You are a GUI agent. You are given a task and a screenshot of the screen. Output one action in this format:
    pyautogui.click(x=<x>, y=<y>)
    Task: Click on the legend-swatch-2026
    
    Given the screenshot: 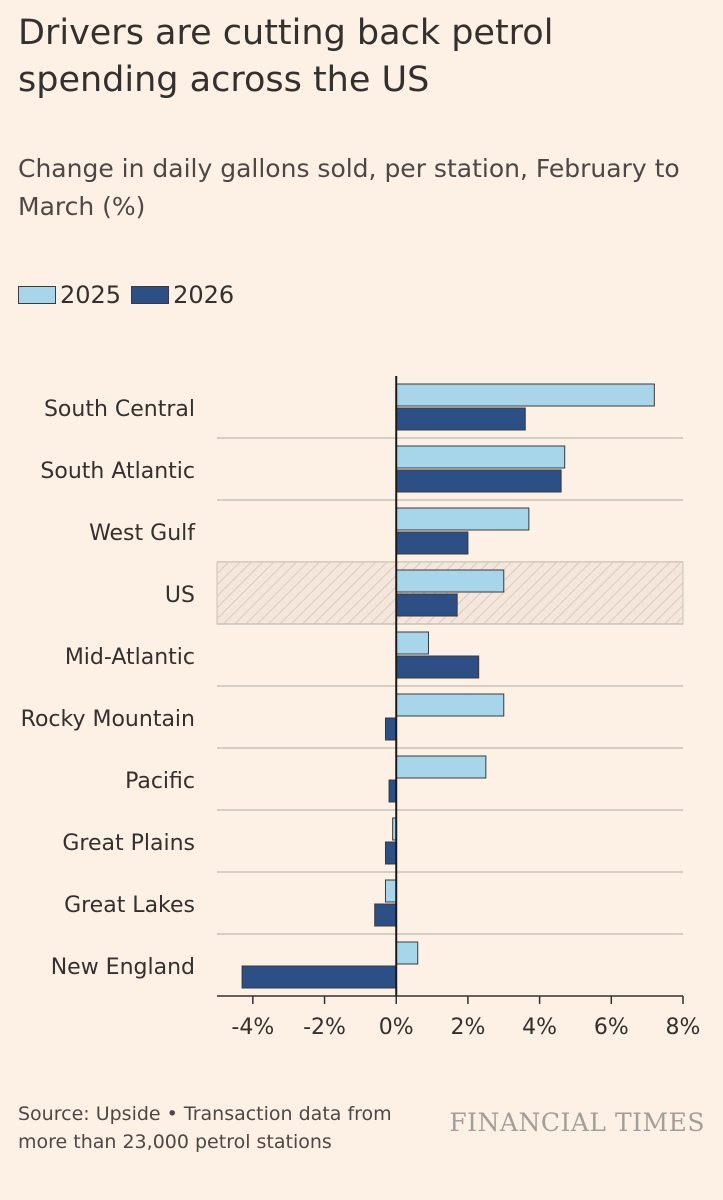 What is the action you would take?
    pyautogui.click(x=150, y=295)
    